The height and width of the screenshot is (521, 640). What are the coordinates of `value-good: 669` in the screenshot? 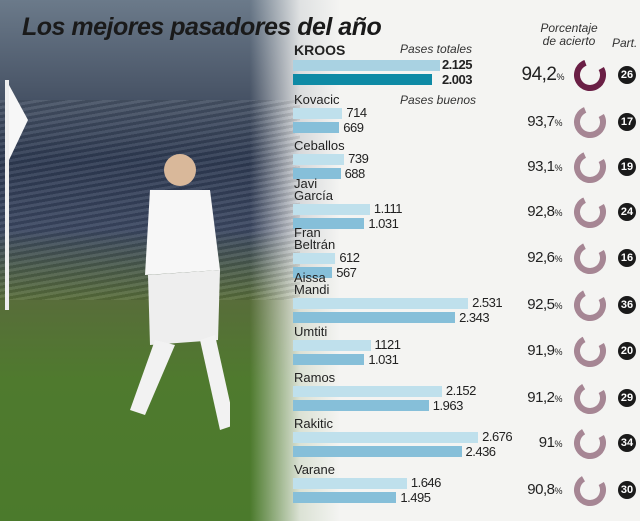 It's located at (353, 127).